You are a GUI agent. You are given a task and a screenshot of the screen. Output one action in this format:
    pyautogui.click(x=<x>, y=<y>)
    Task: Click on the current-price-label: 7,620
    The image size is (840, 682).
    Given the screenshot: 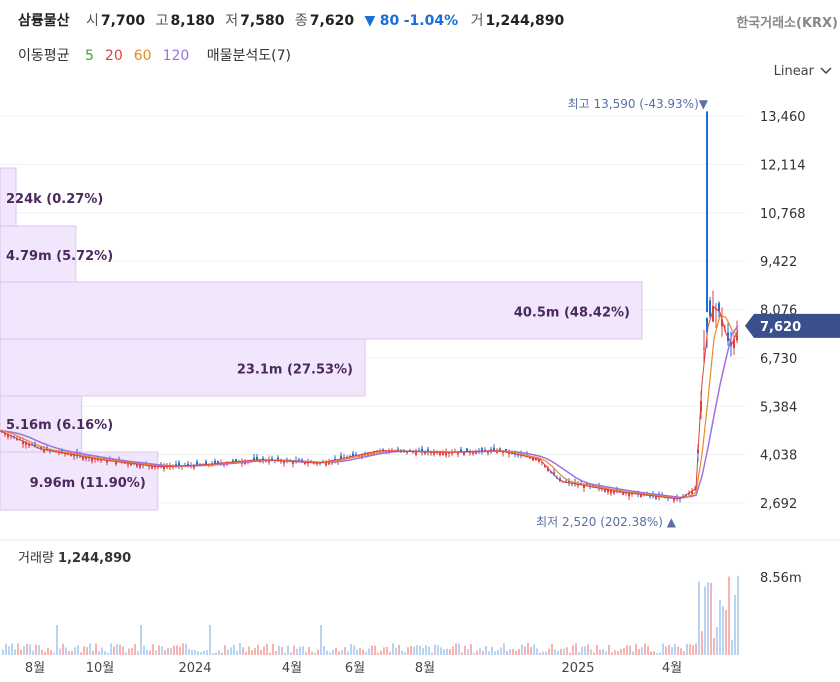 What is the action you would take?
    pyautogui.click(x=780, y=327)
    